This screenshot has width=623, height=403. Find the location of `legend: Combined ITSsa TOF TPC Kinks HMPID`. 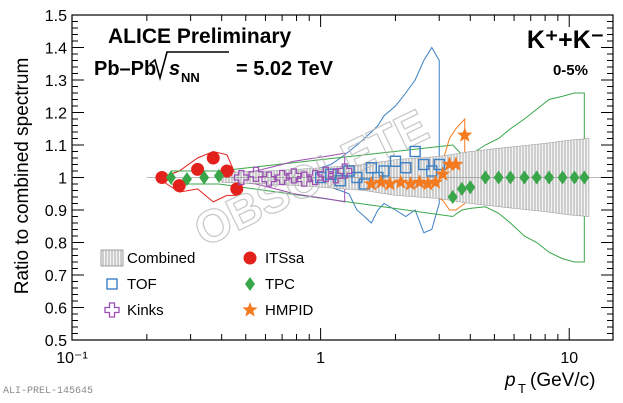

legend: Combined ITSsa TOF TPC Kinks HMPID is located at coordinates (207, 284).